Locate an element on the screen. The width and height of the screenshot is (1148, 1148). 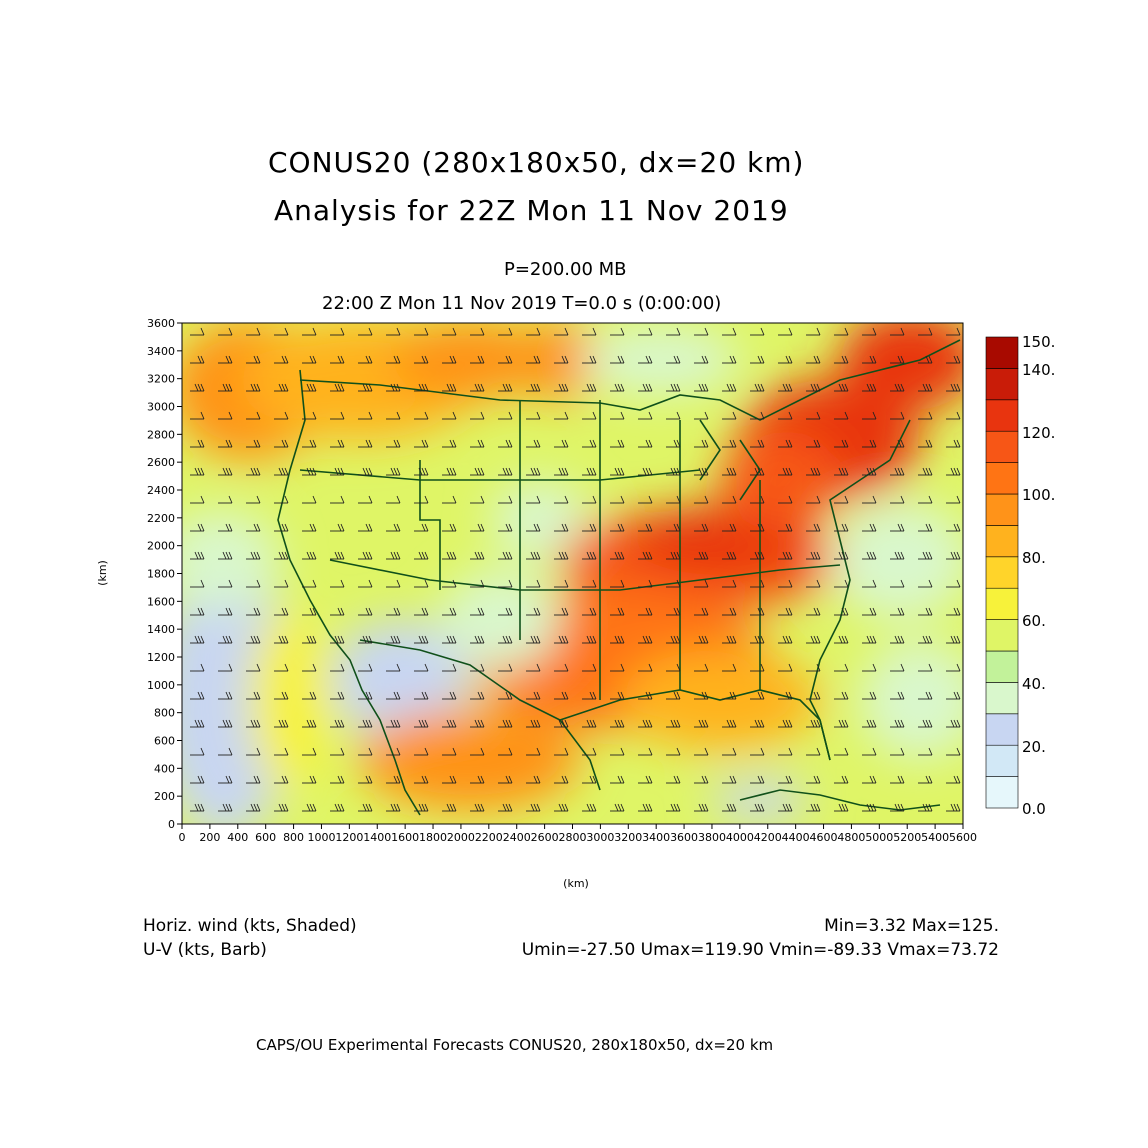
y-tick-label: 2800 is located at coordinates (161, 434).